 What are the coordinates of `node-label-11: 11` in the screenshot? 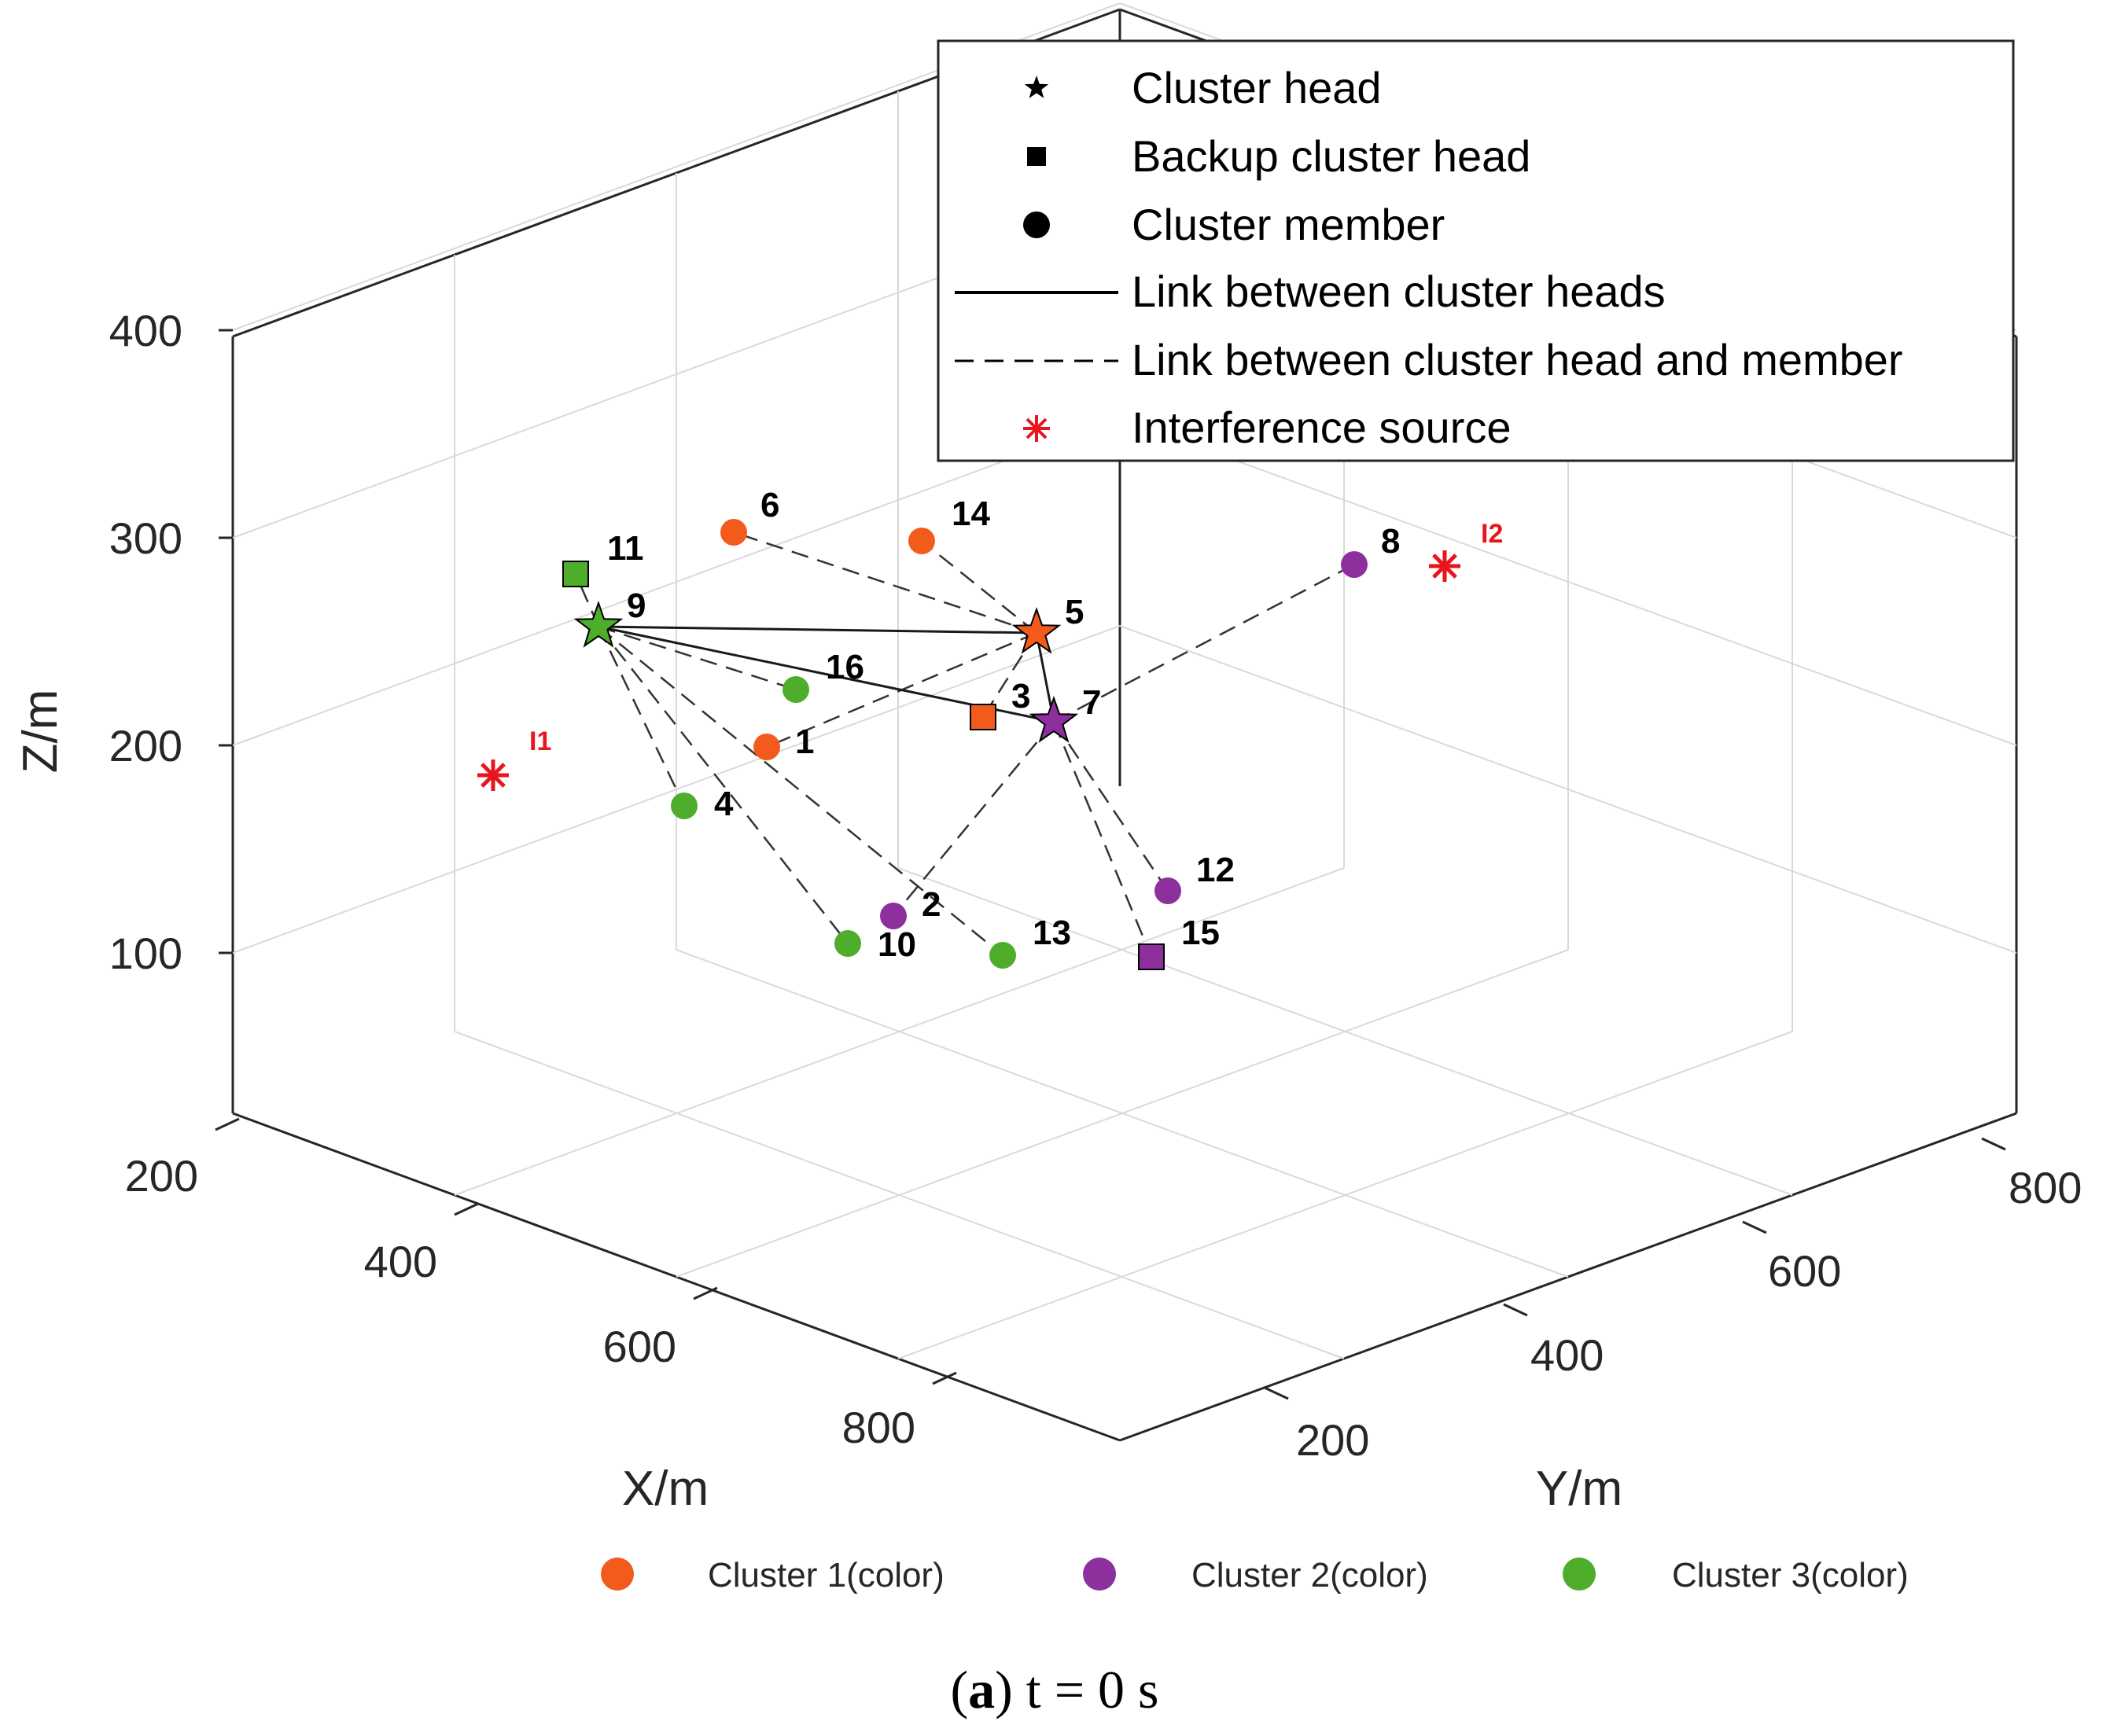 It's located at (625, 548).